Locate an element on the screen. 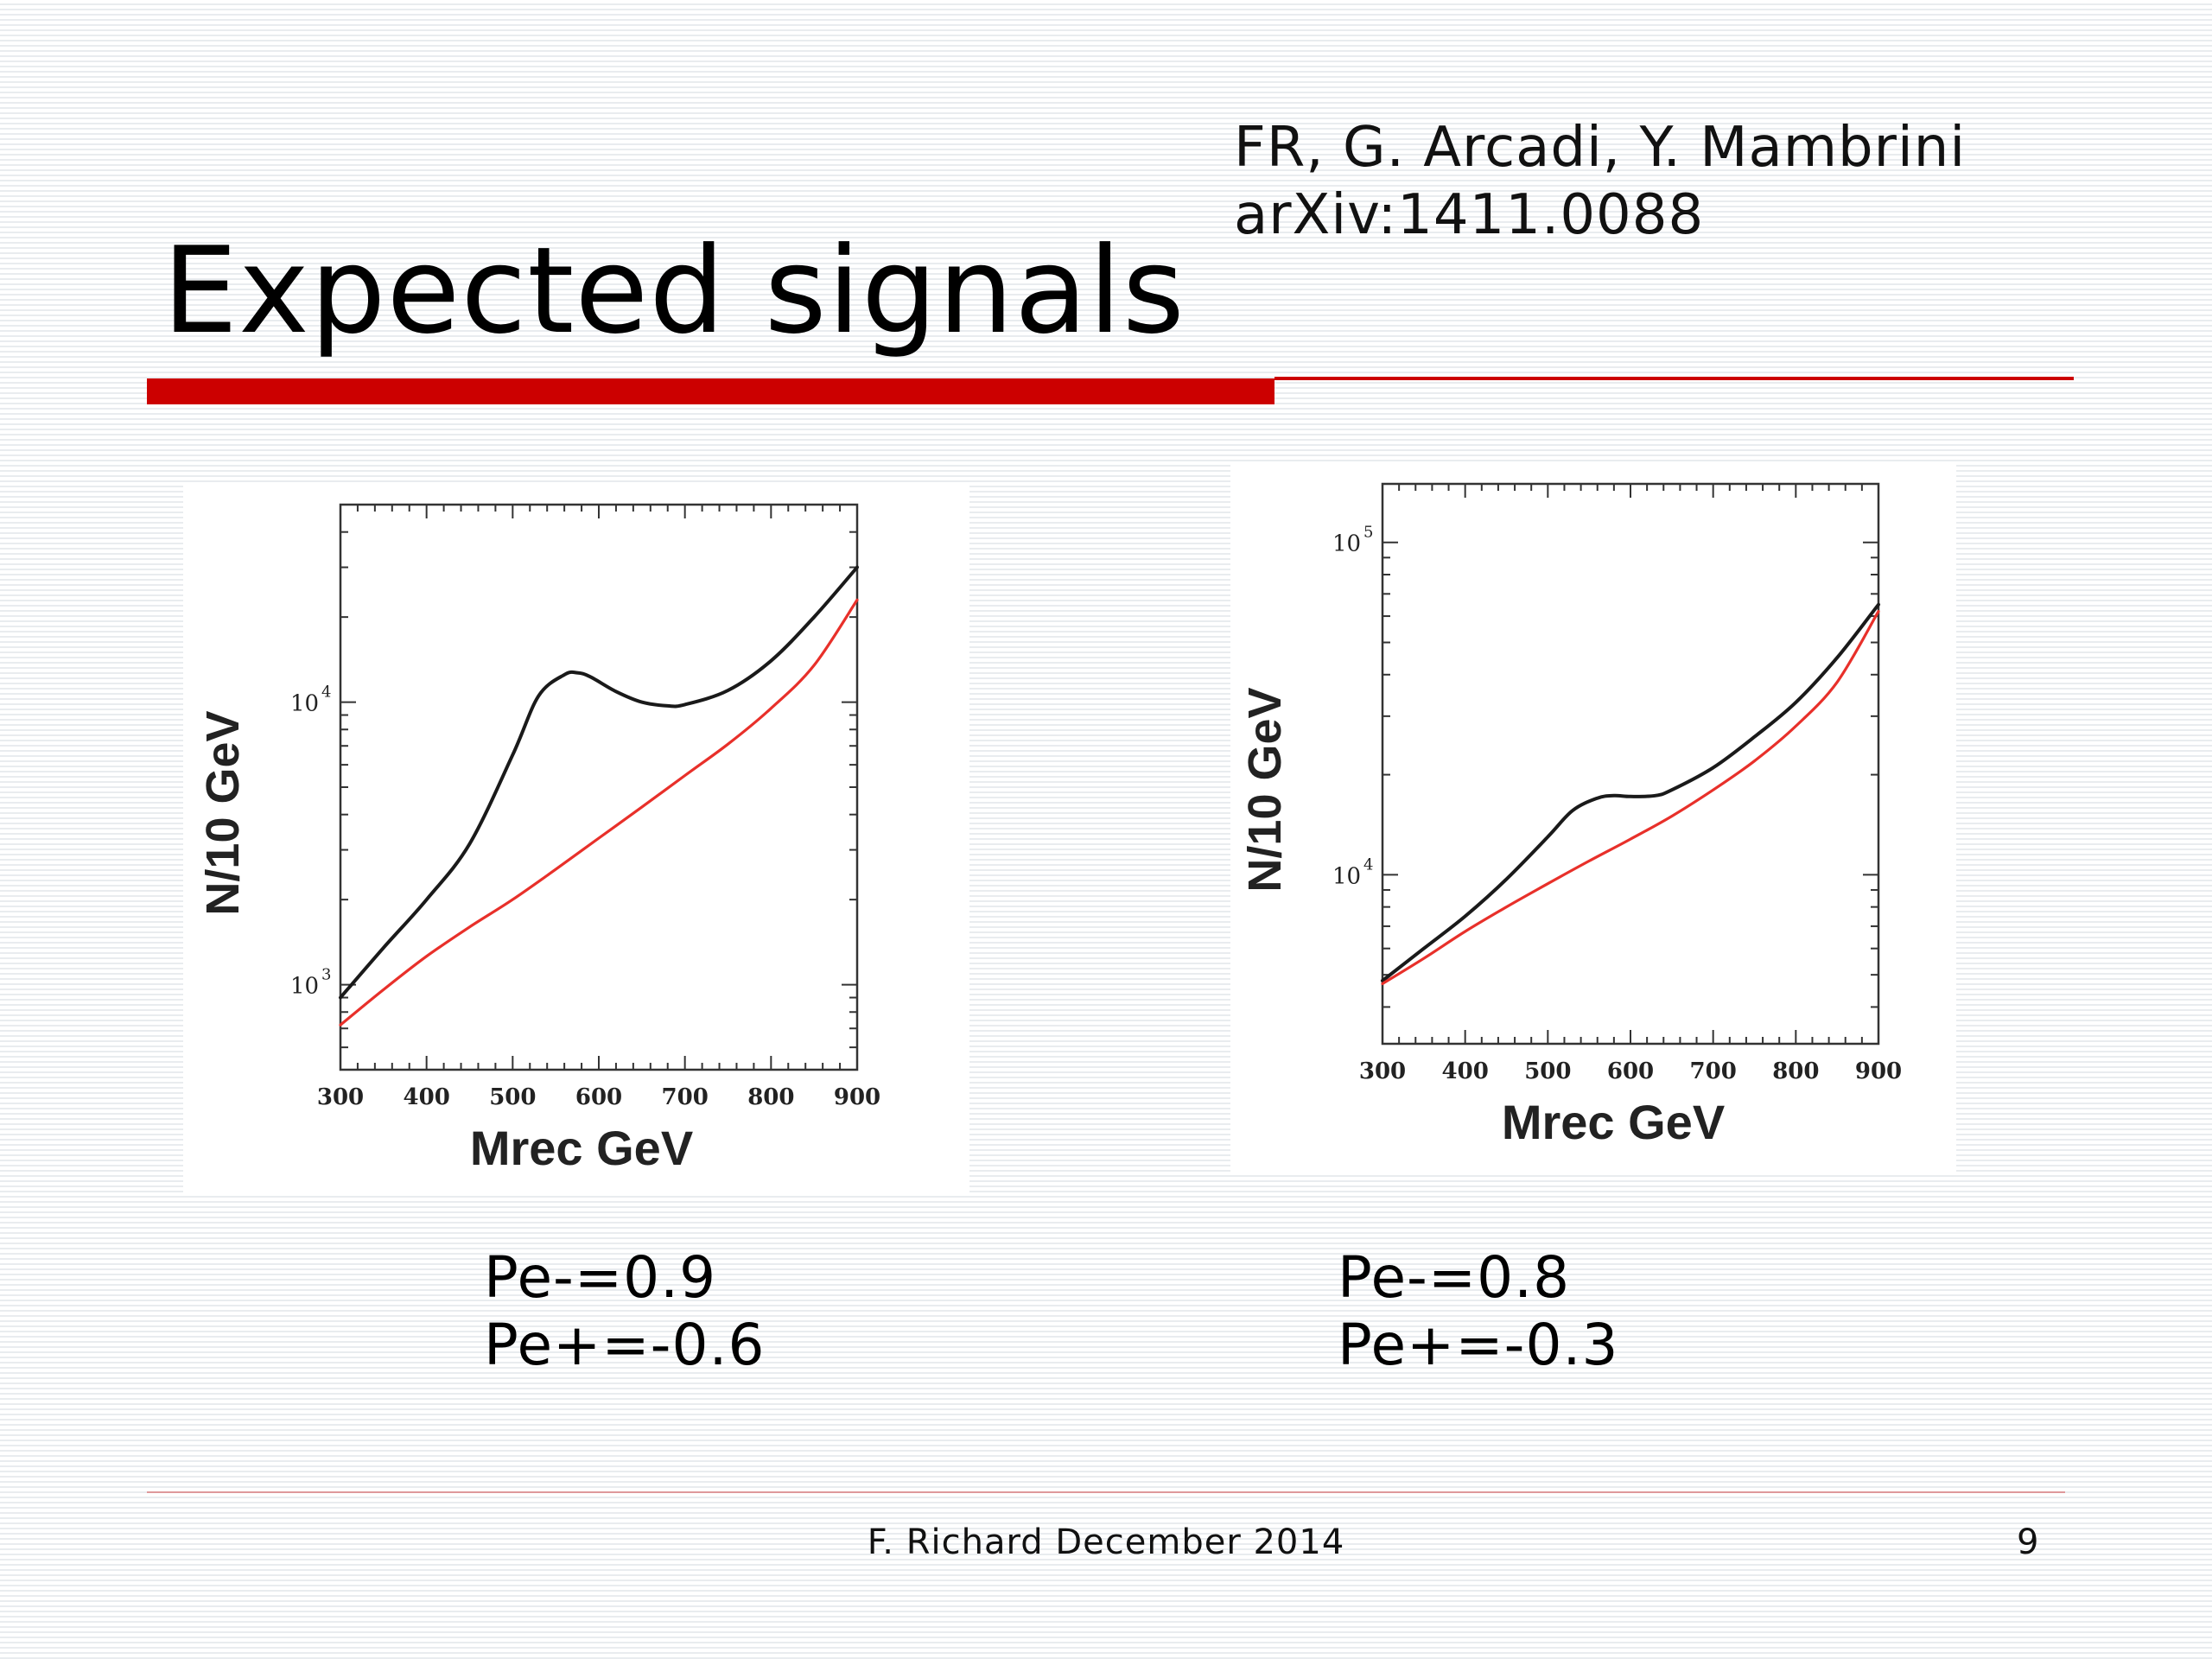  polarization-right: Pe-=0.8 Pe+=-0.3 is located at coordinates (1478, 1311).